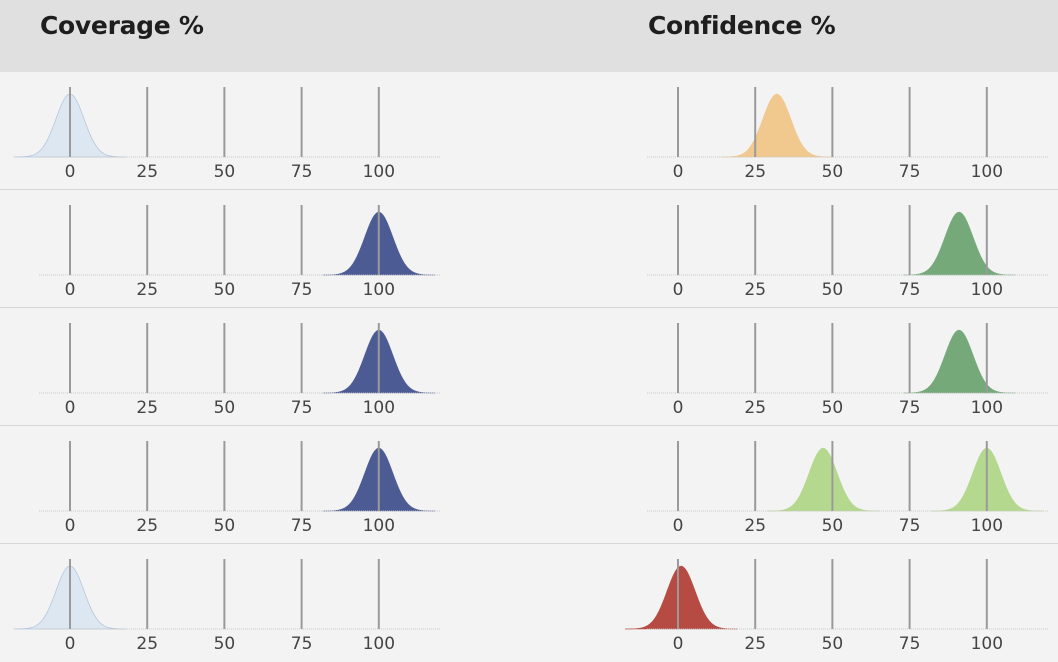 This screenshot has height=662, width=1058. Describe the element at coordinates (529, 36) in the screenshot. I see `table-header: Coverage % Confidence %` at that location.